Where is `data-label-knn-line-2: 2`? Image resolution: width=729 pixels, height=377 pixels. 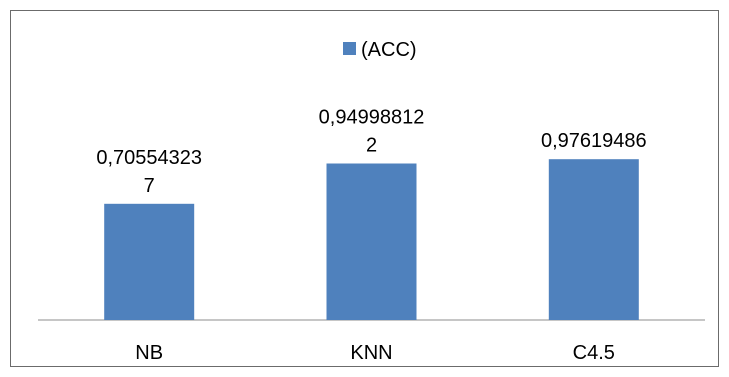 data-label-knn-line-2: 2 is located at coordinates (371, 146).